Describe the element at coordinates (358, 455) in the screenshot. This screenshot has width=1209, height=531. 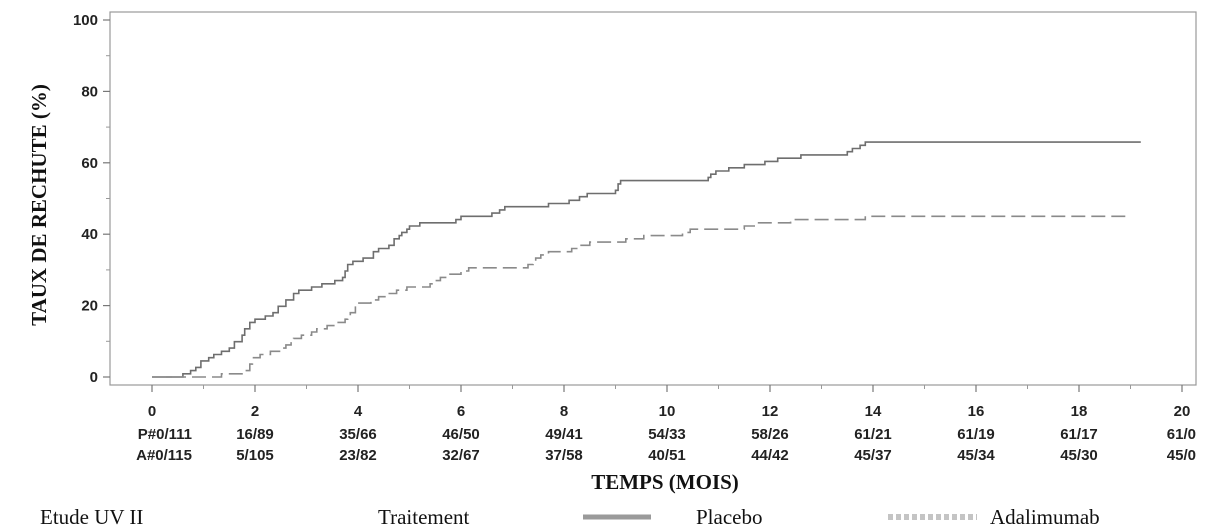
I see `risk-table-cell: 23/82` at that location.